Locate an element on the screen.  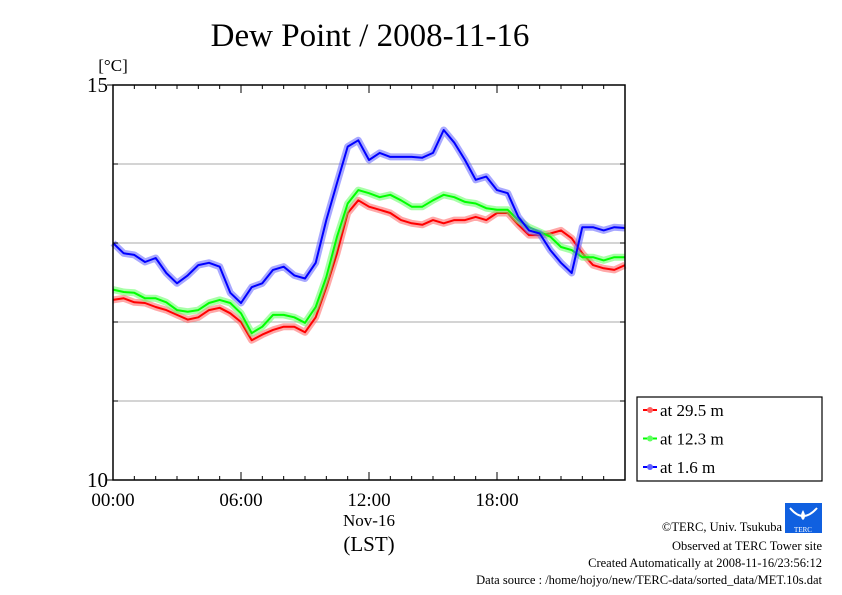
legend-label: at 29.5 m is located at coordinates (692, 410).